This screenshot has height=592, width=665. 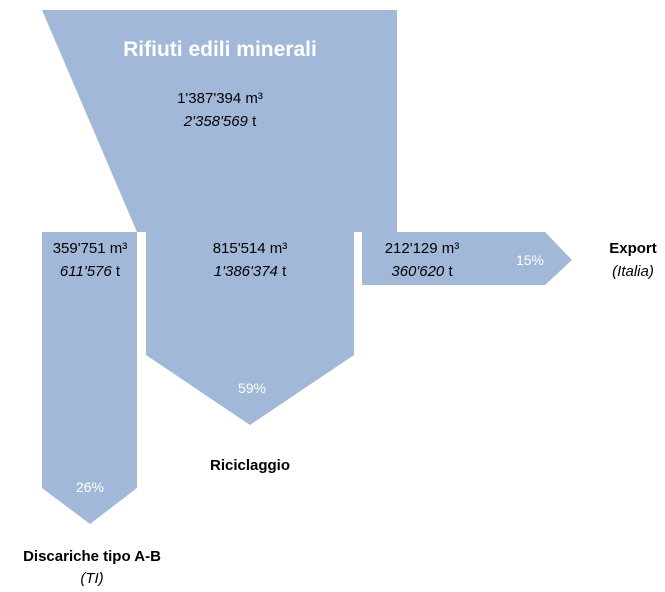 I want to click on flow-volume: 359'751 m³, so click(x=90, y=248).